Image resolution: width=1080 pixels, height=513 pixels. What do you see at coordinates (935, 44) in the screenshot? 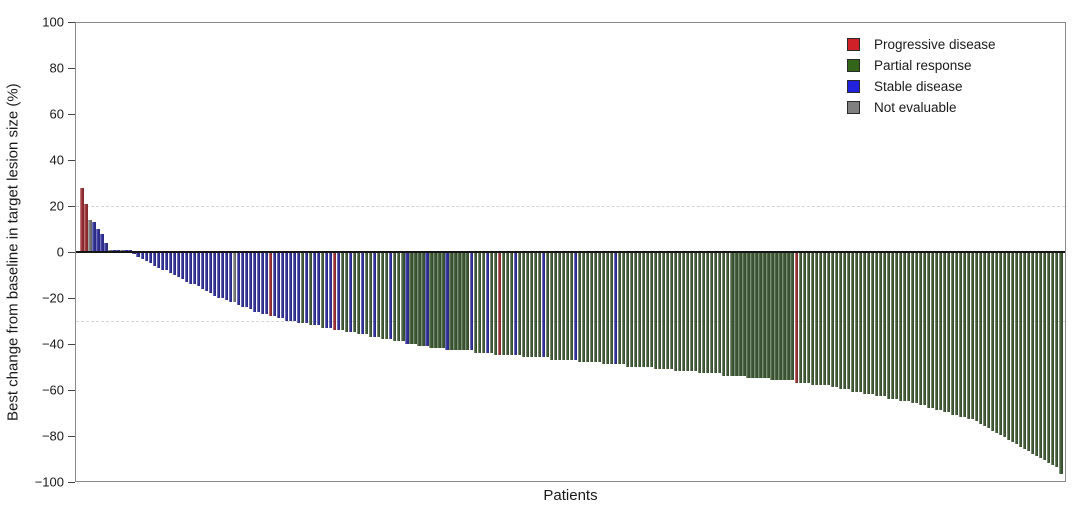
I see `legend-label: Progressive disease` at bounding box center [935, 44].